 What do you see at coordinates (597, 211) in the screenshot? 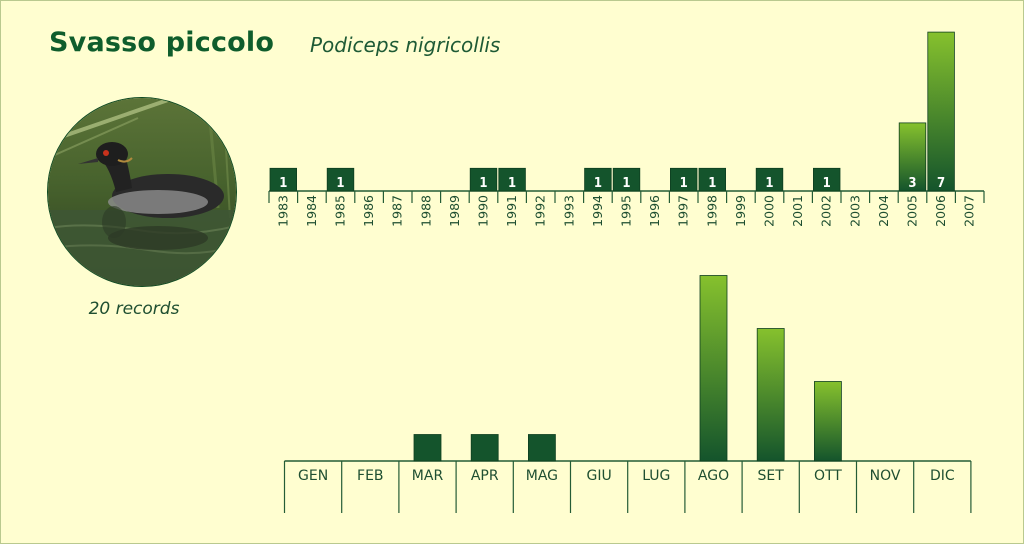
I see `year-tick-label: 1994` at bounding box center [597, 211].